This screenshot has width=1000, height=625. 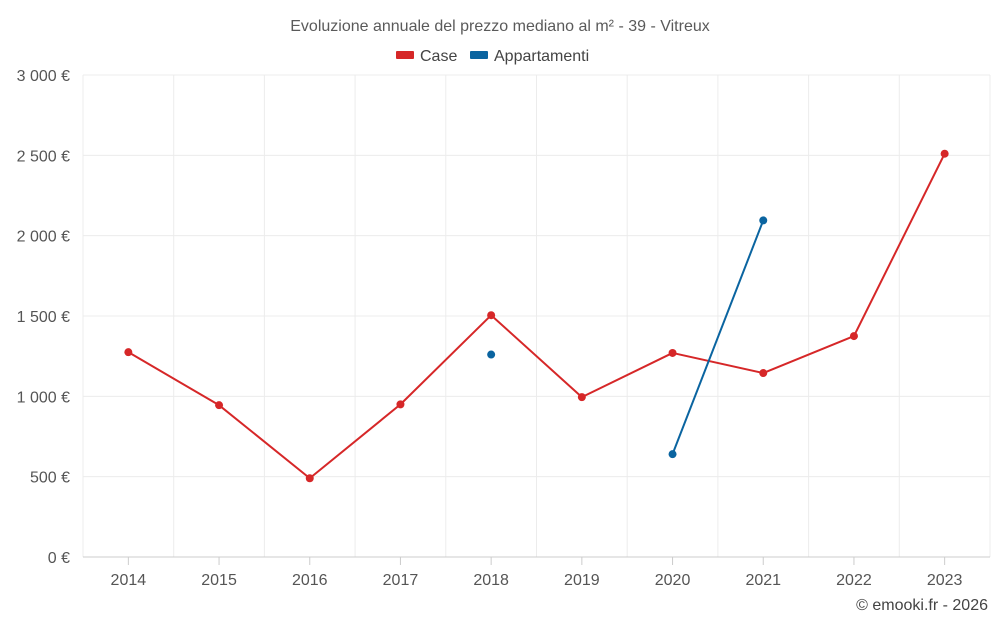 I want to click on legend-item-case: Case, so click(x=426, y=56).